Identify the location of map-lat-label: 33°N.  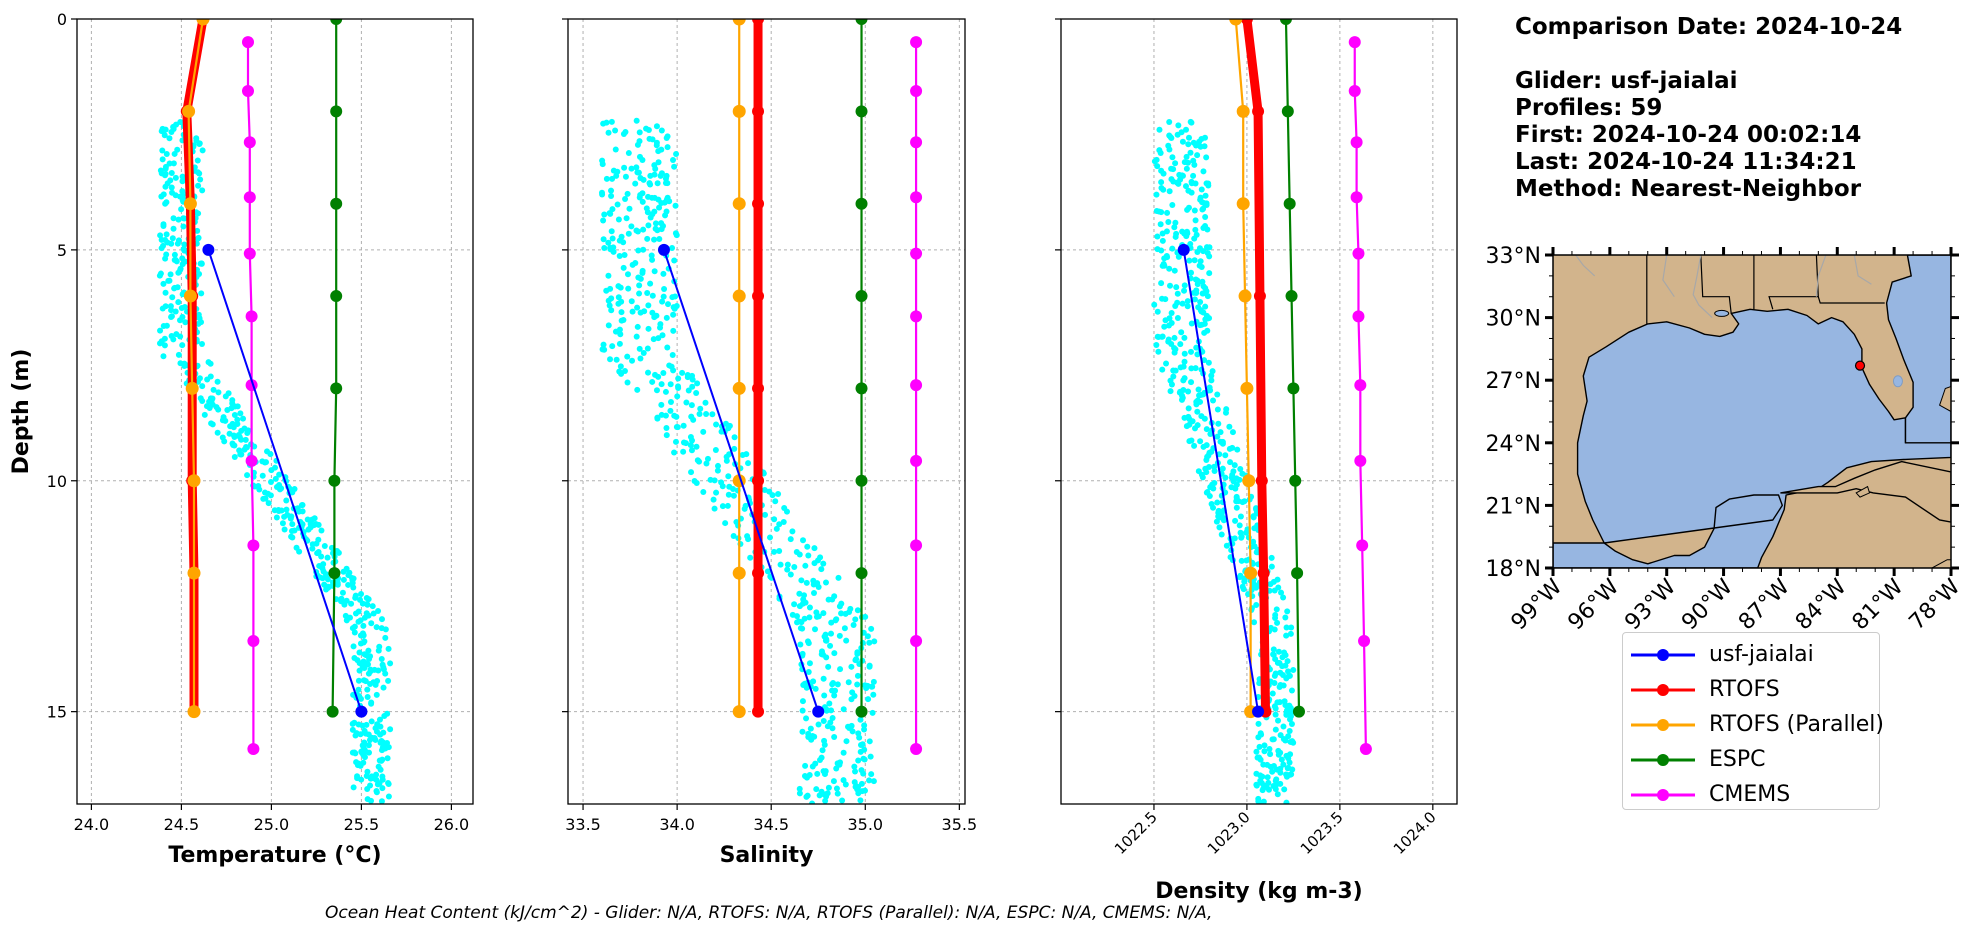
(1513, 256).